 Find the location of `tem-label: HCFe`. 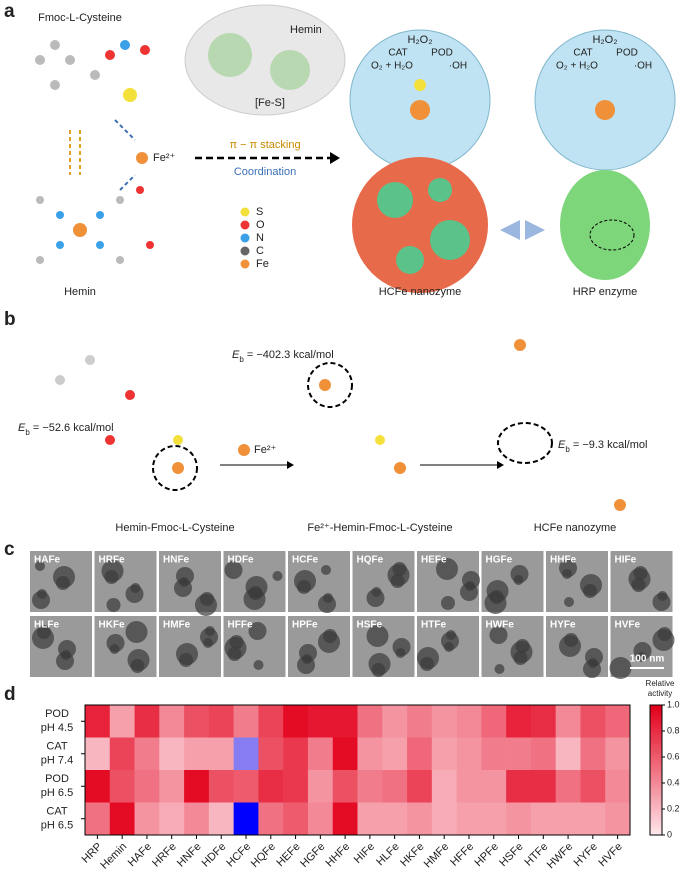

tem-label: HCFe is located at coordinates (305, 560).